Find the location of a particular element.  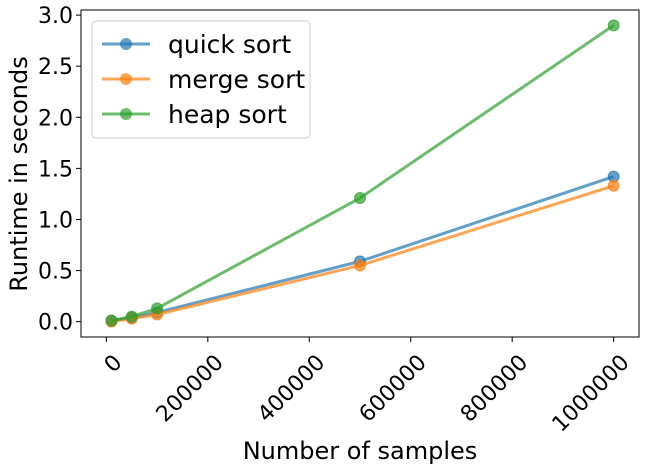

x-tick-label: 1000000 is located at coordinates (591, 393).